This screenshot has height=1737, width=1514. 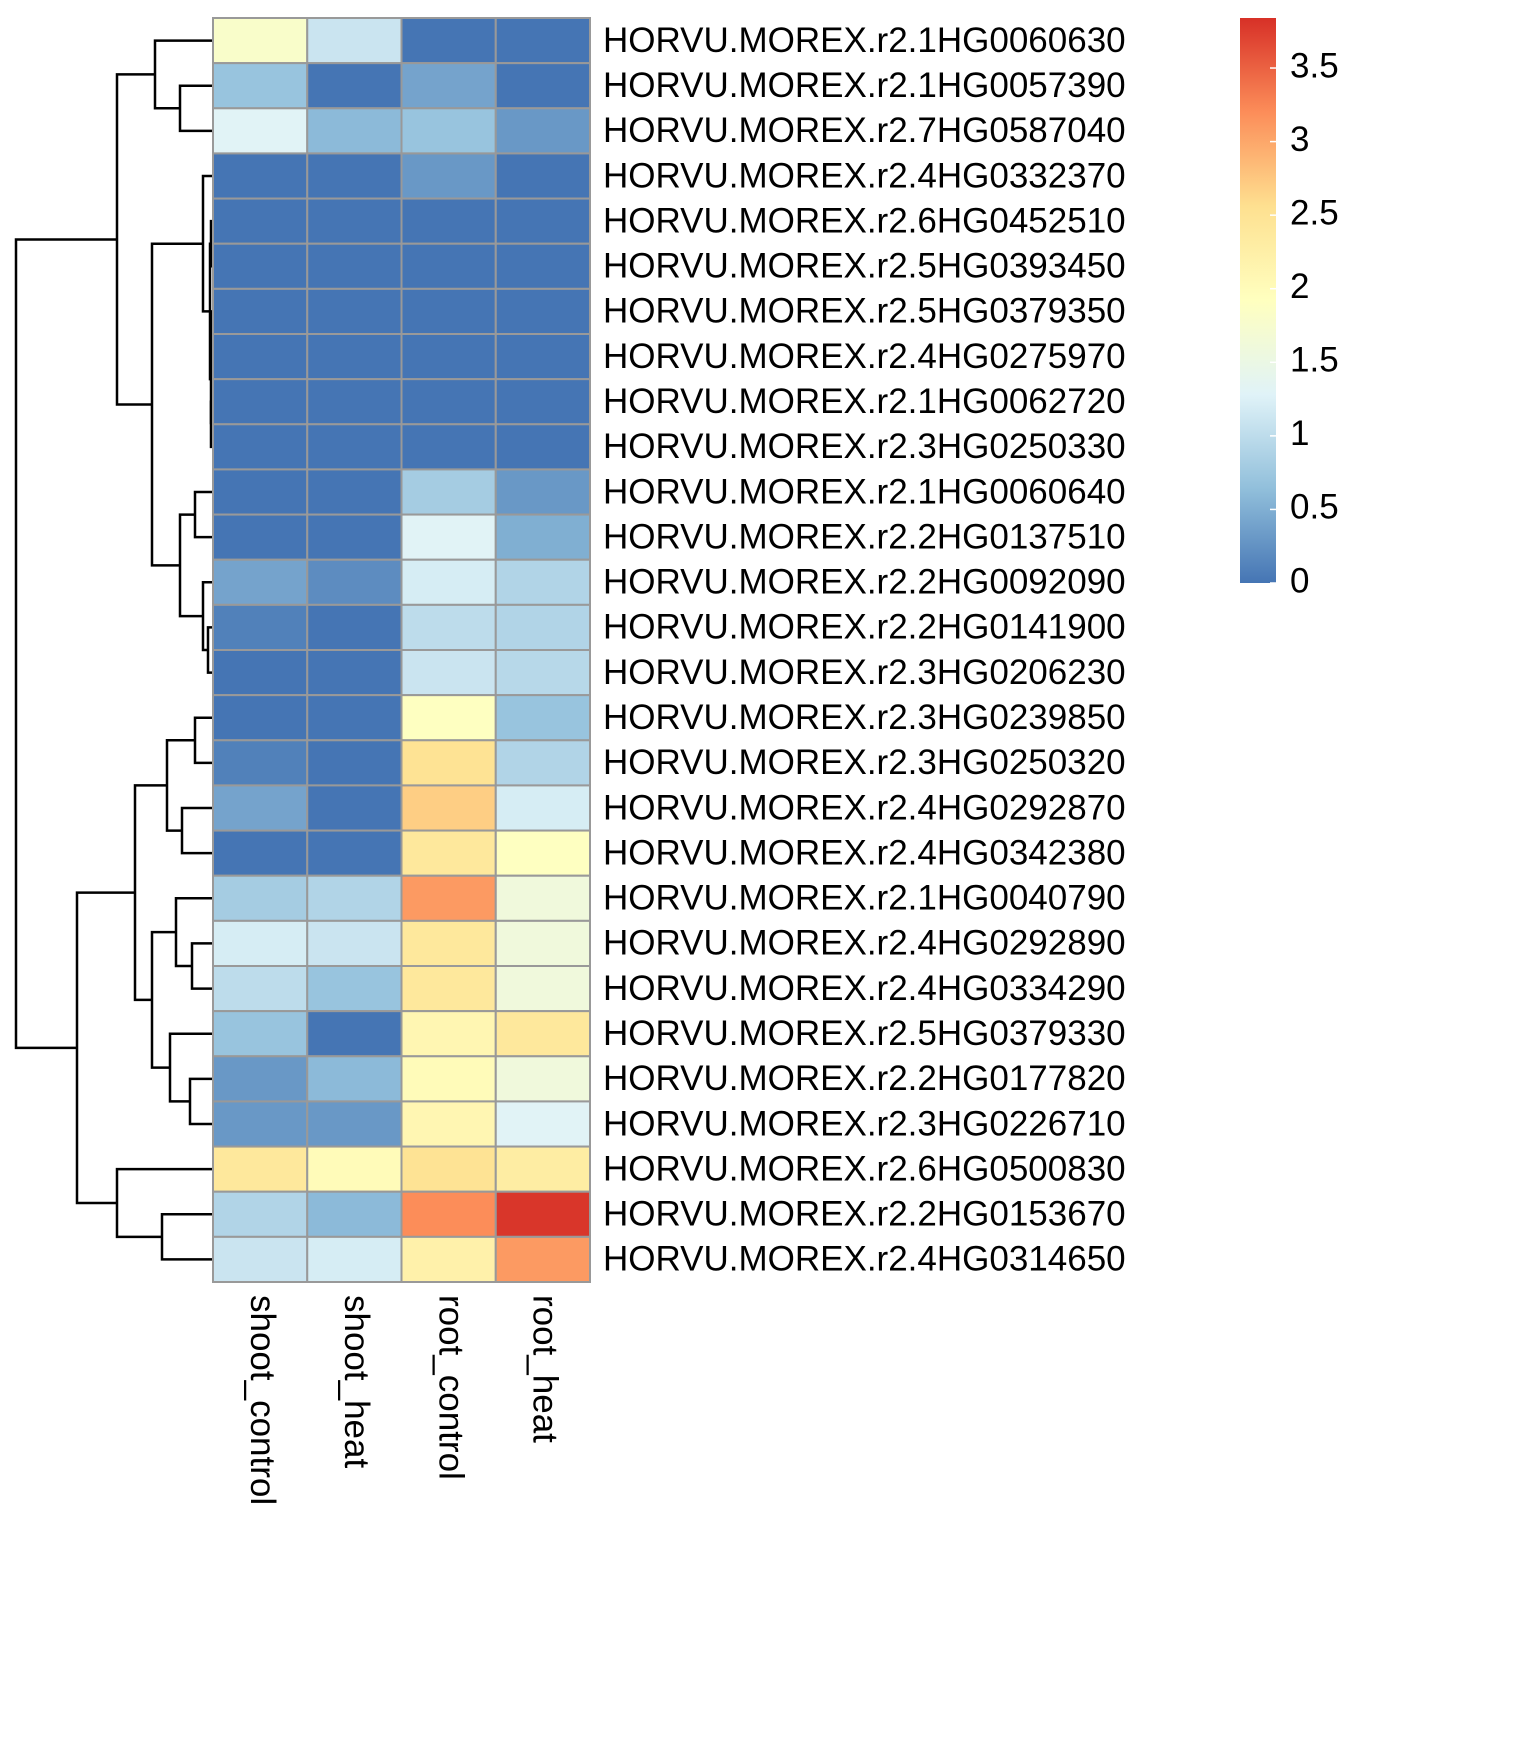 What do you see at coordinates (864, 491) in the screenshot?
I see `row-label: HORVU.MOREX.r2.1HG0060640` at bounding box center [864, 491].